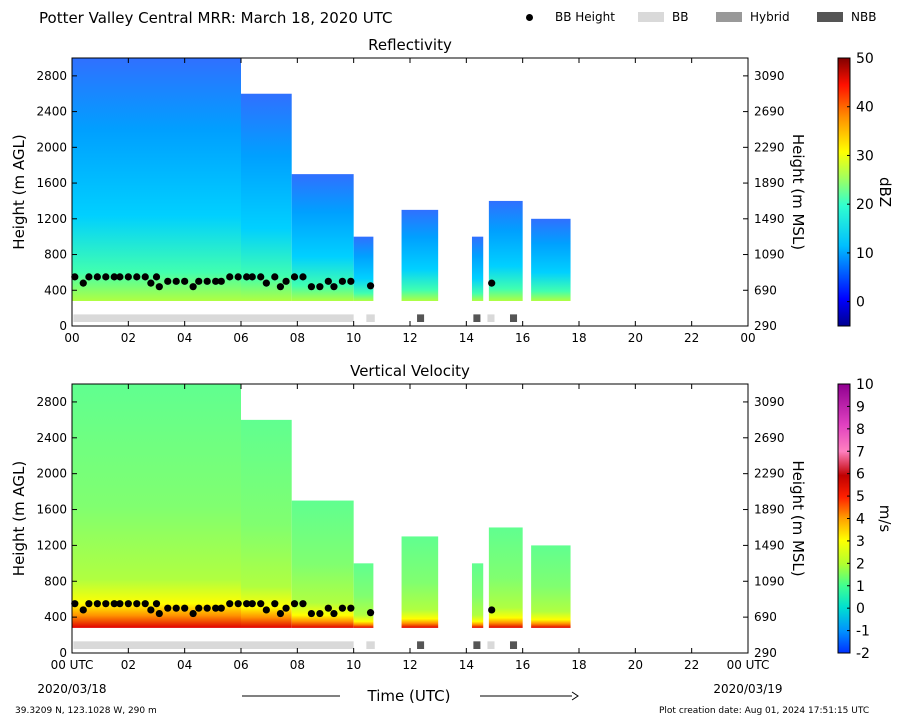  Describe the element at coordinates (830, 17) in the screenshot. I see `nbb-swatch-icon` at that location.